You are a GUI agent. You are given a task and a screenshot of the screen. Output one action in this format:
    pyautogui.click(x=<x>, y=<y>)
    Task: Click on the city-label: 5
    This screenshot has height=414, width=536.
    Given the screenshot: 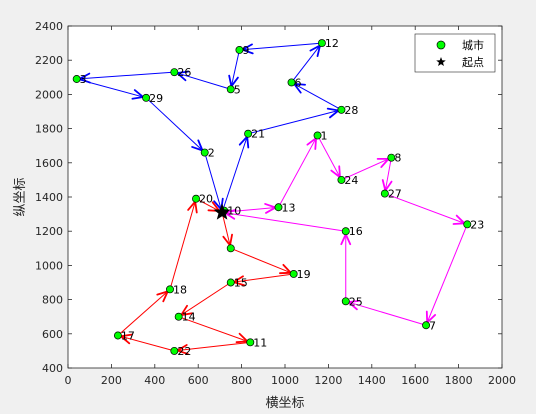 What is the action you would take?
    pyautogui.click(x=237, y=89)
    